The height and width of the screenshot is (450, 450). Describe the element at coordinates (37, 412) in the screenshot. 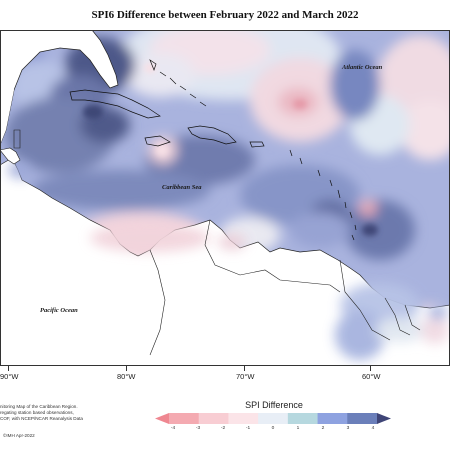

I see `footer-line: regating station based observations,` at that location.